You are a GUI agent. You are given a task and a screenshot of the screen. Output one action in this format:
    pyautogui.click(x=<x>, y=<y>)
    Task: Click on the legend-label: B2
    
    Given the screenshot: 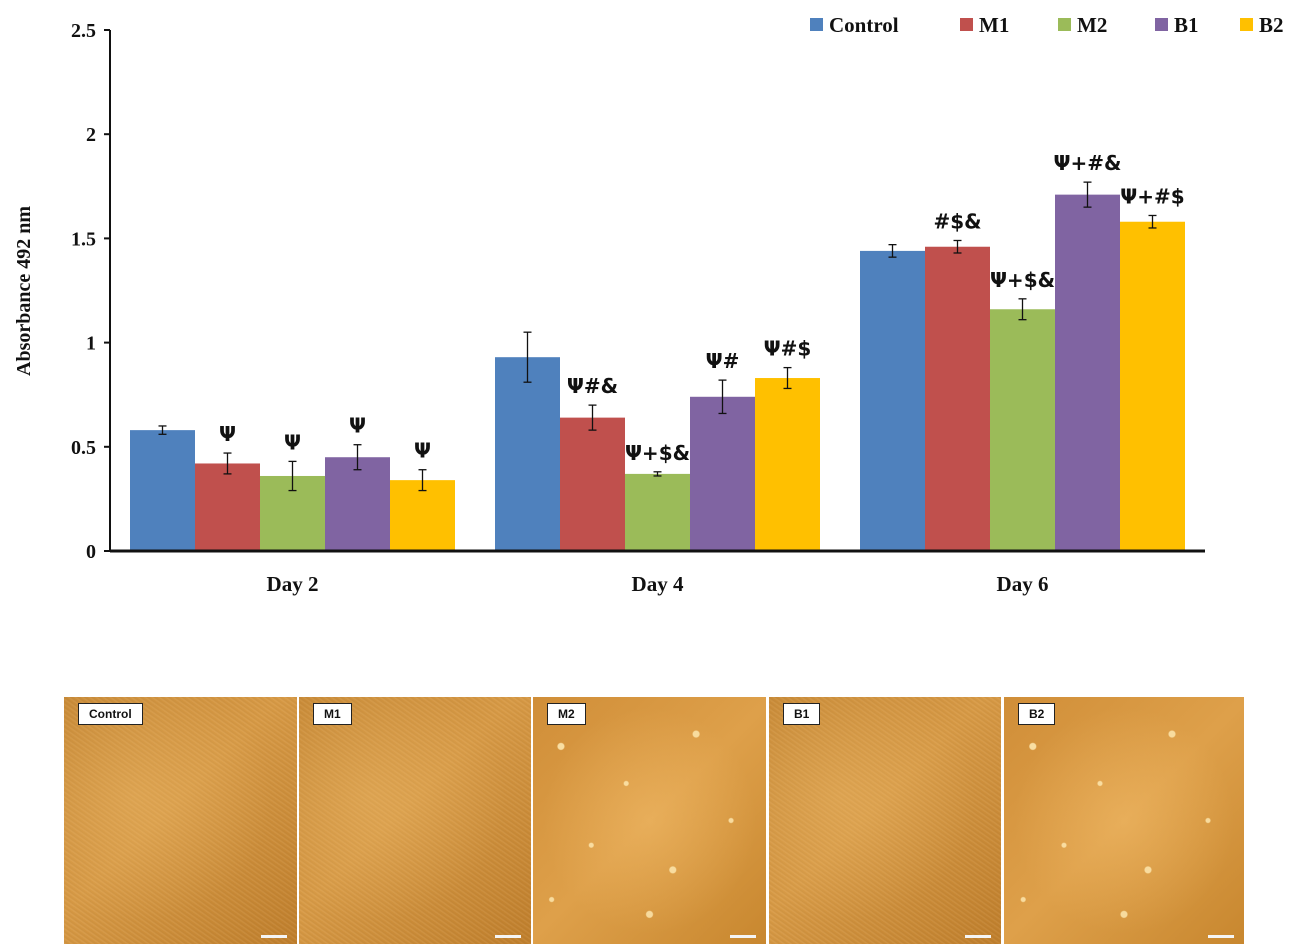 What is the action you would take?
    pyautogui.click(x=1271, y=25)
    